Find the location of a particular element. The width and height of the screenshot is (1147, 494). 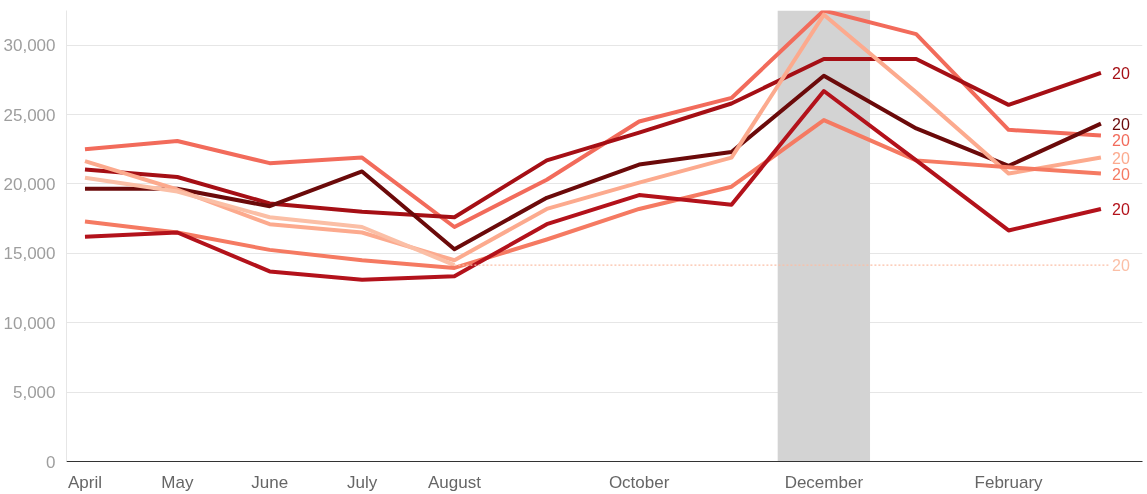

y-tick-label: 30,000 is located at coordinates (29, 46).